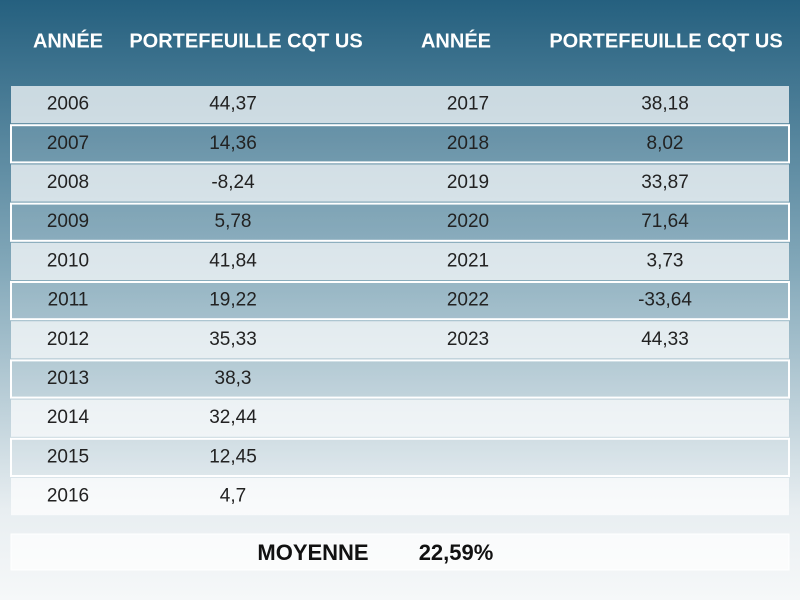 This screenshot has width=800, height=600. I want to click on year-cell: 2007, so click(68, 143).